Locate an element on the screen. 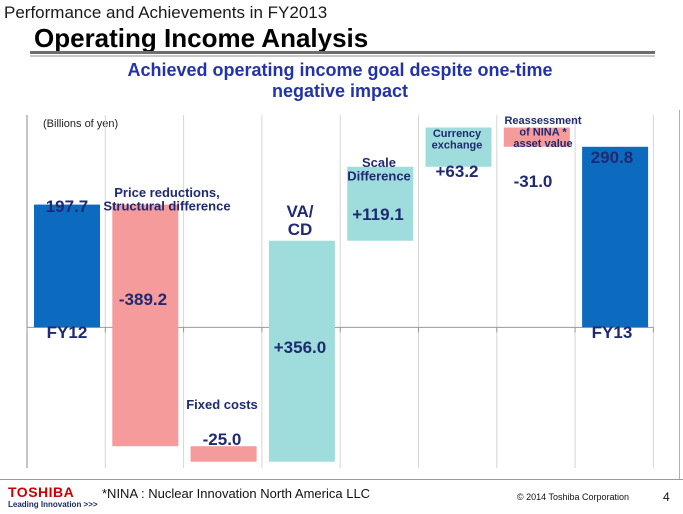  value-label-fixed-costs: -25.0 is located at coordinates (222, 439).